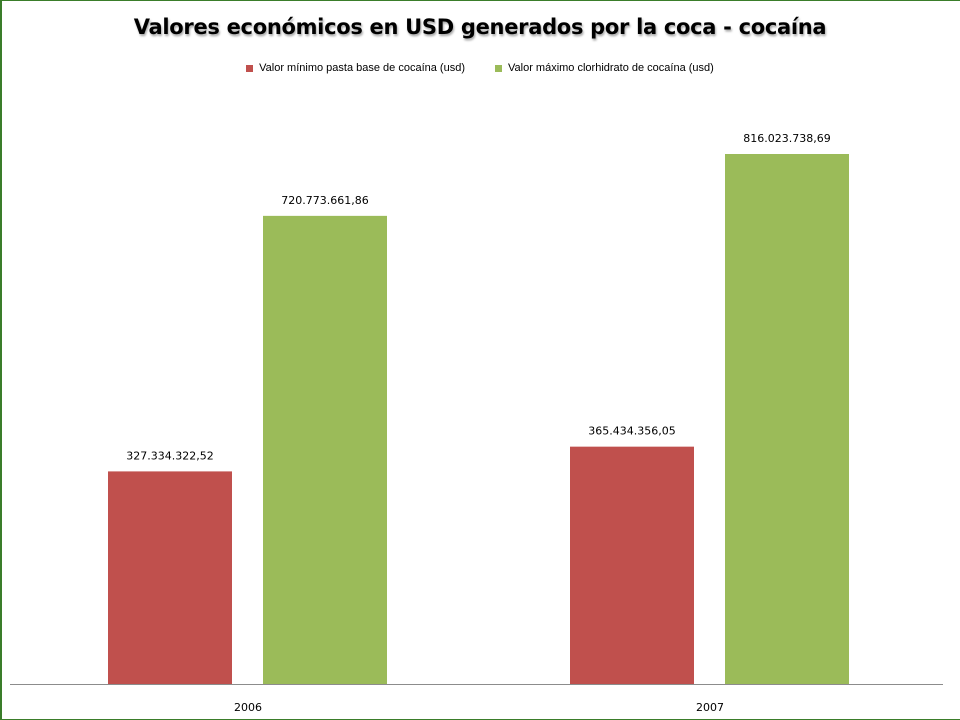 Image resolution: width=960 pixels, height=720 pixels. I want to click on x-tick-label-2006: 2006, so click(248, 707).